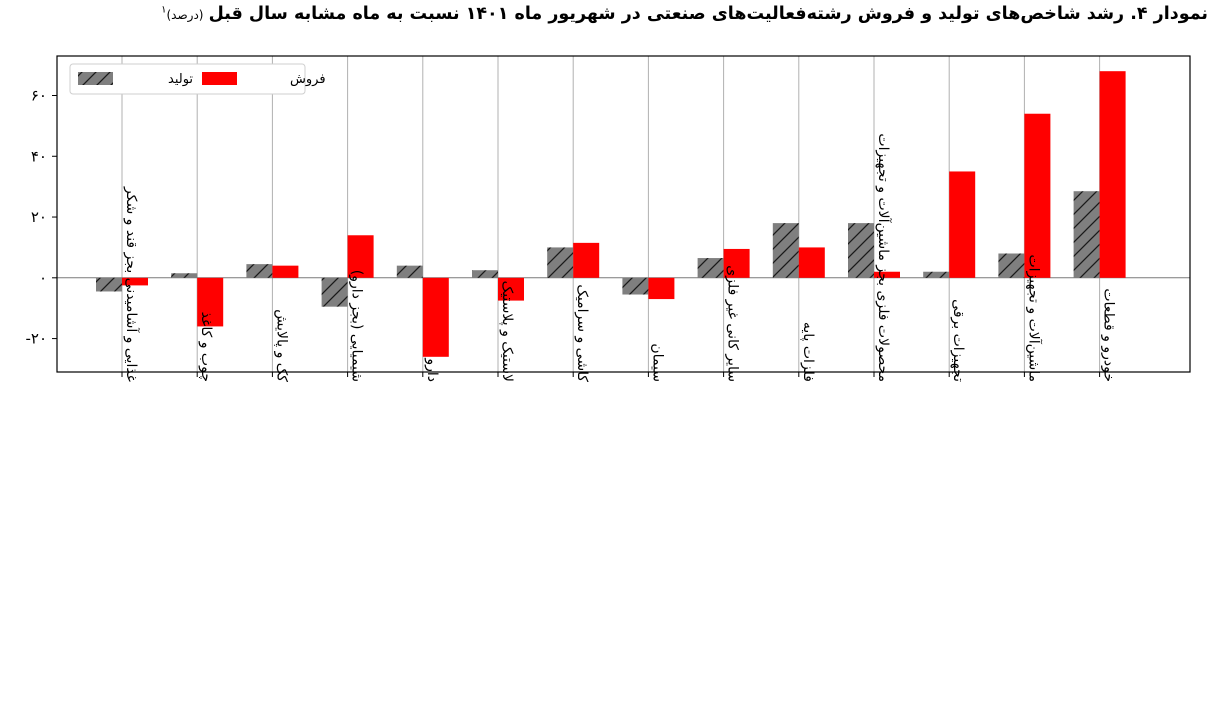 This screenshot has width=1214, height=704. What do you see at coordinates (808, 352) in the screenshot?
I see `x-tick-label: فلزات پایه` at bounding box center [808, 352].